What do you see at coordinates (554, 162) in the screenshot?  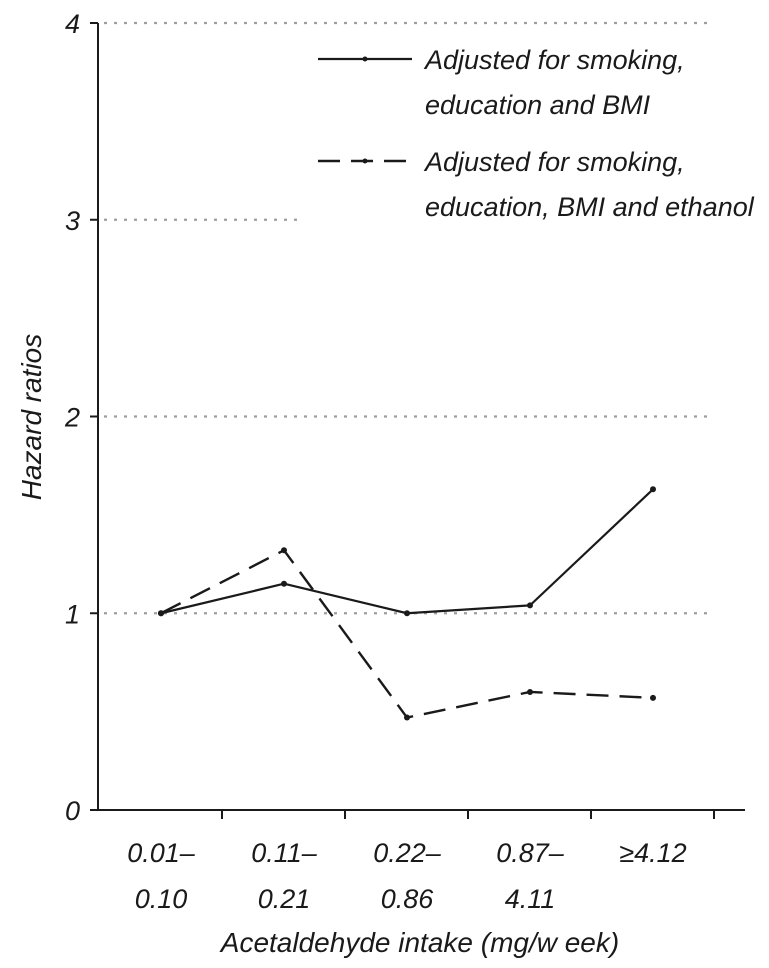 I see `legend-label-2: Adjusted for smoking,` at bounding box center [554, 162].